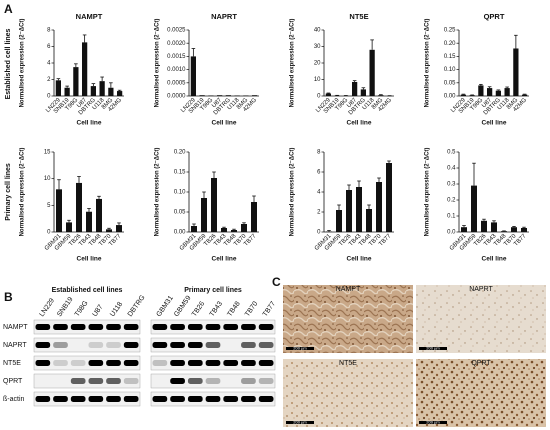 The width and height of the screenshot is (550, 430). I want to click on lane-label: U87, so click(97, 311).